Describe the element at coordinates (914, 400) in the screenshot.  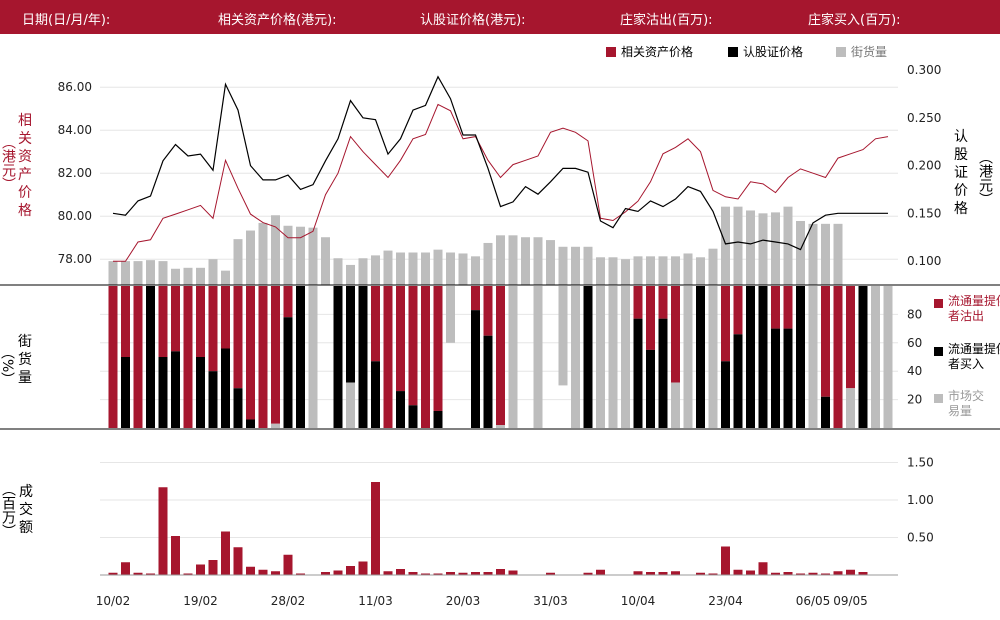
I see `right-tick-mid: 20` at that location.